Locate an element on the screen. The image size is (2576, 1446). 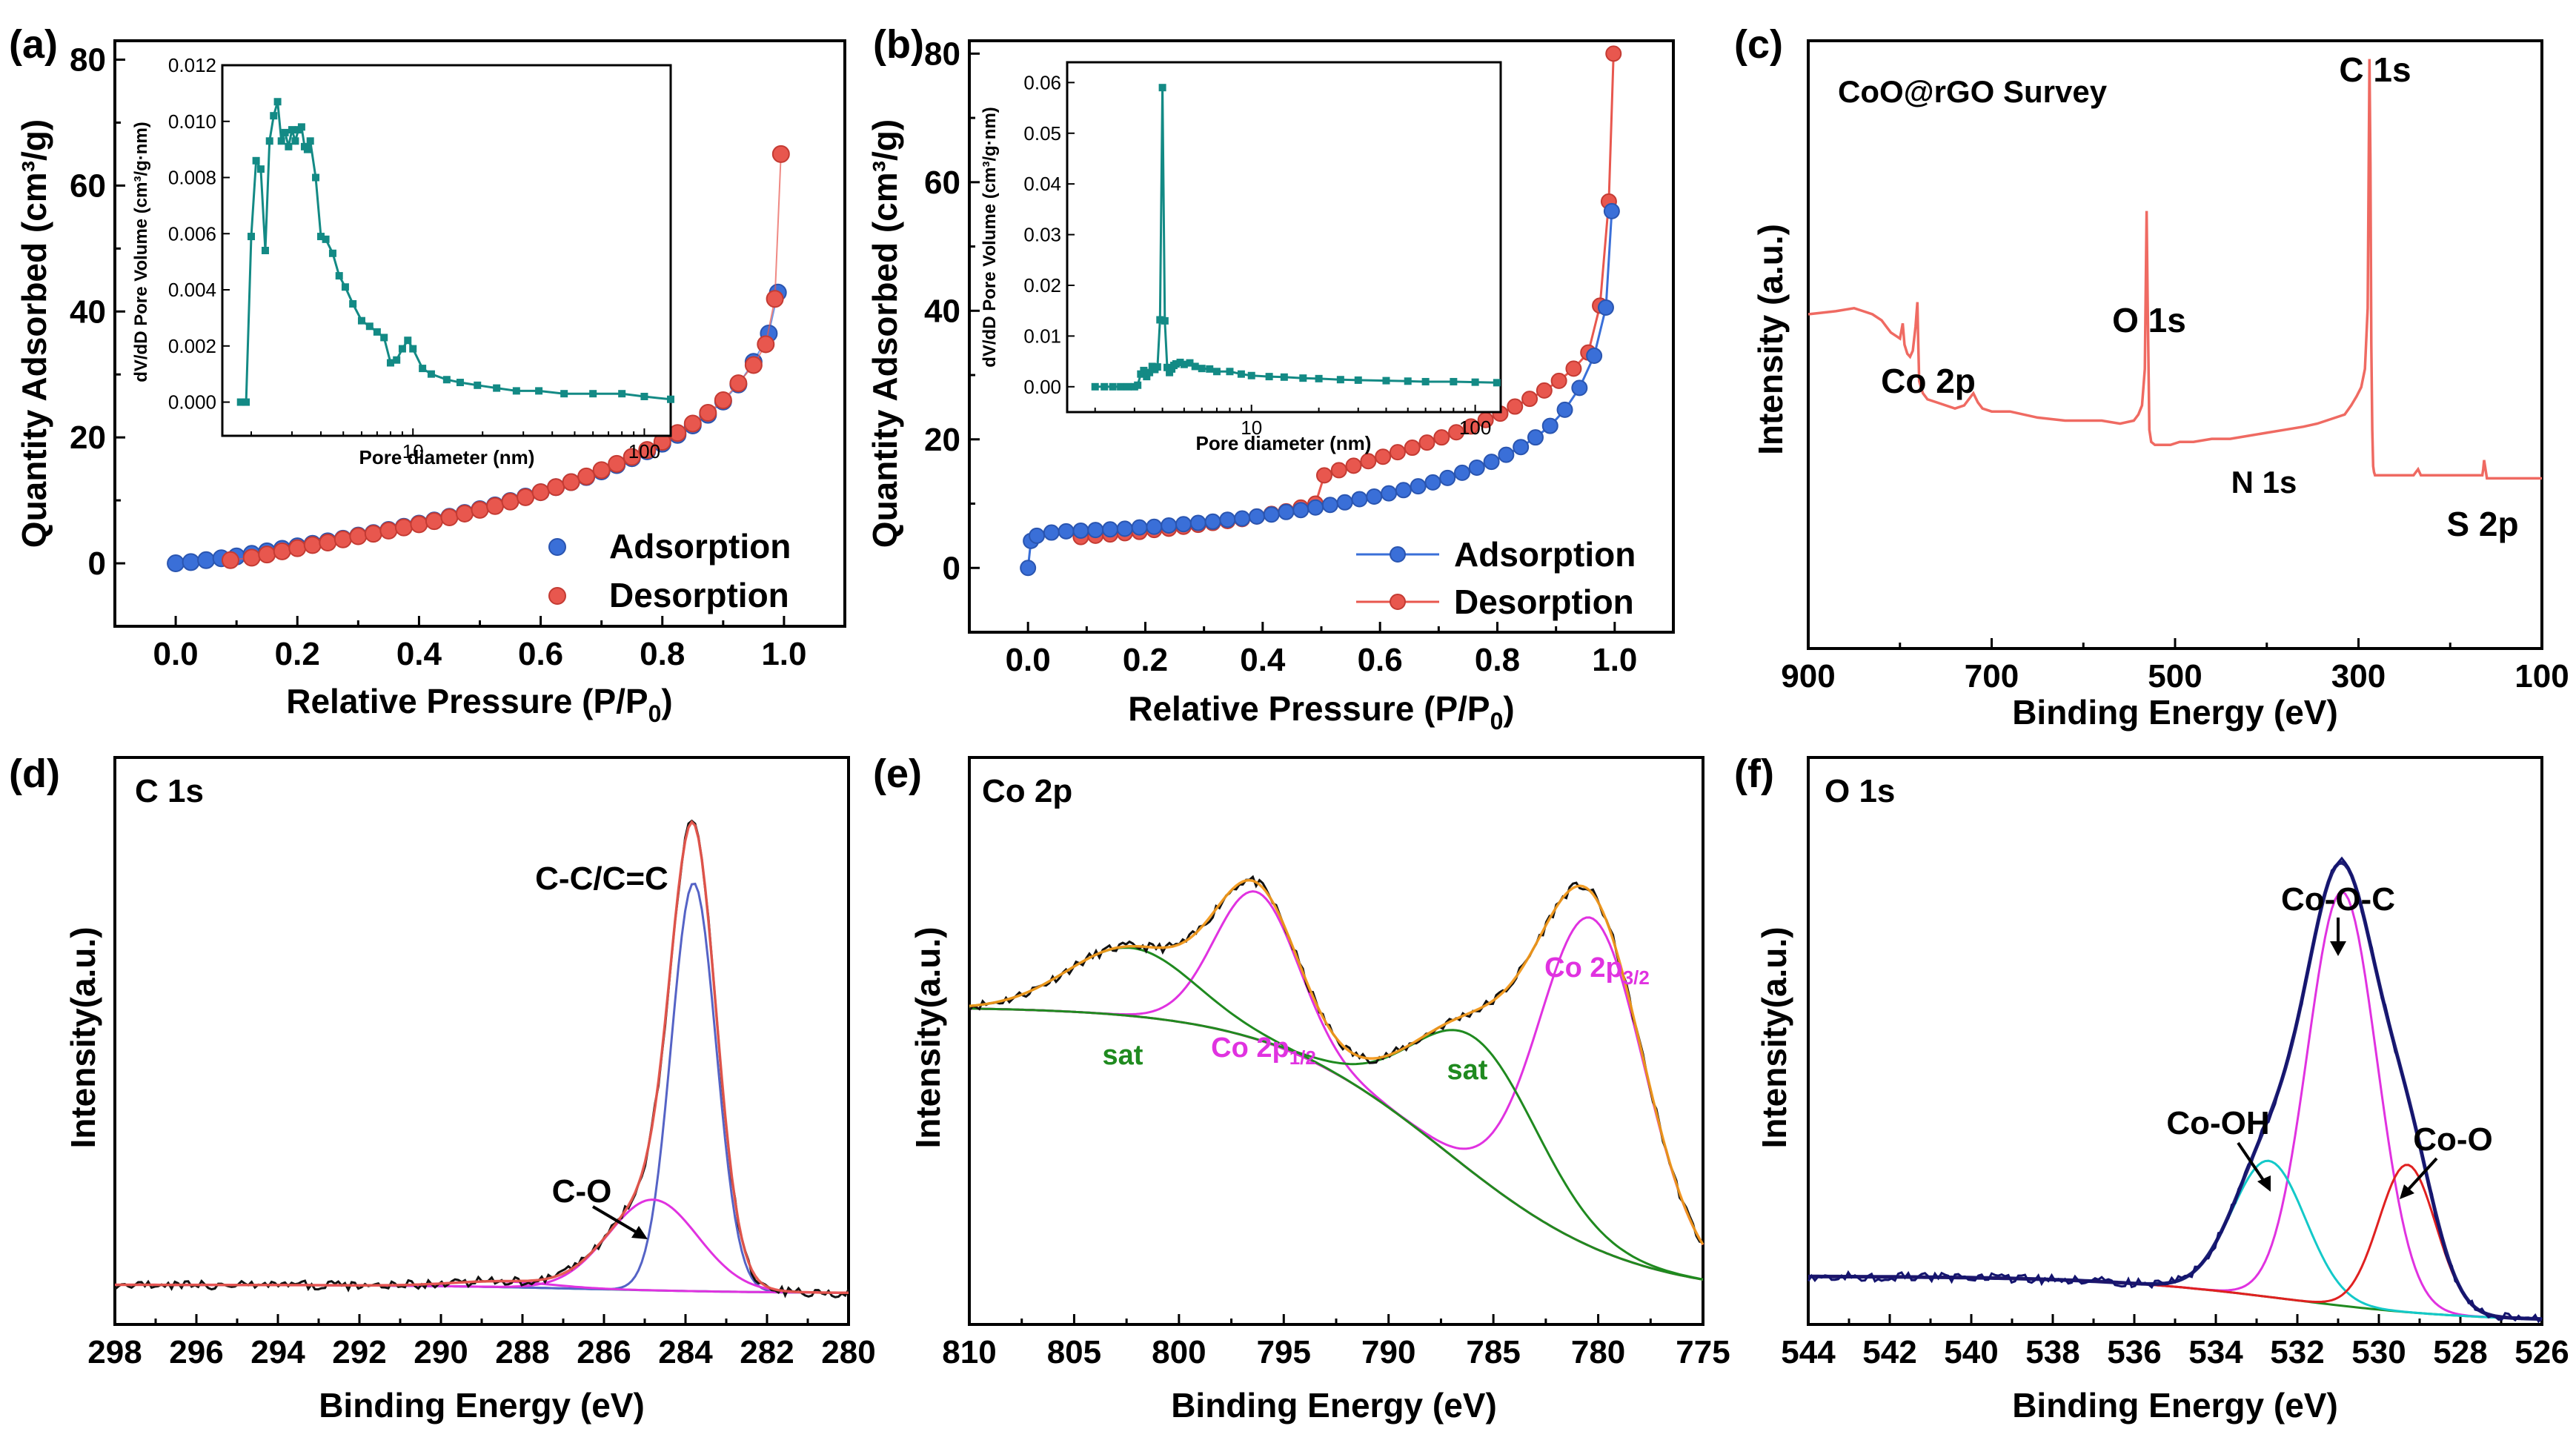
panel-c-annotation-co2p: Co 2p is located at coordinates (1928, 381).